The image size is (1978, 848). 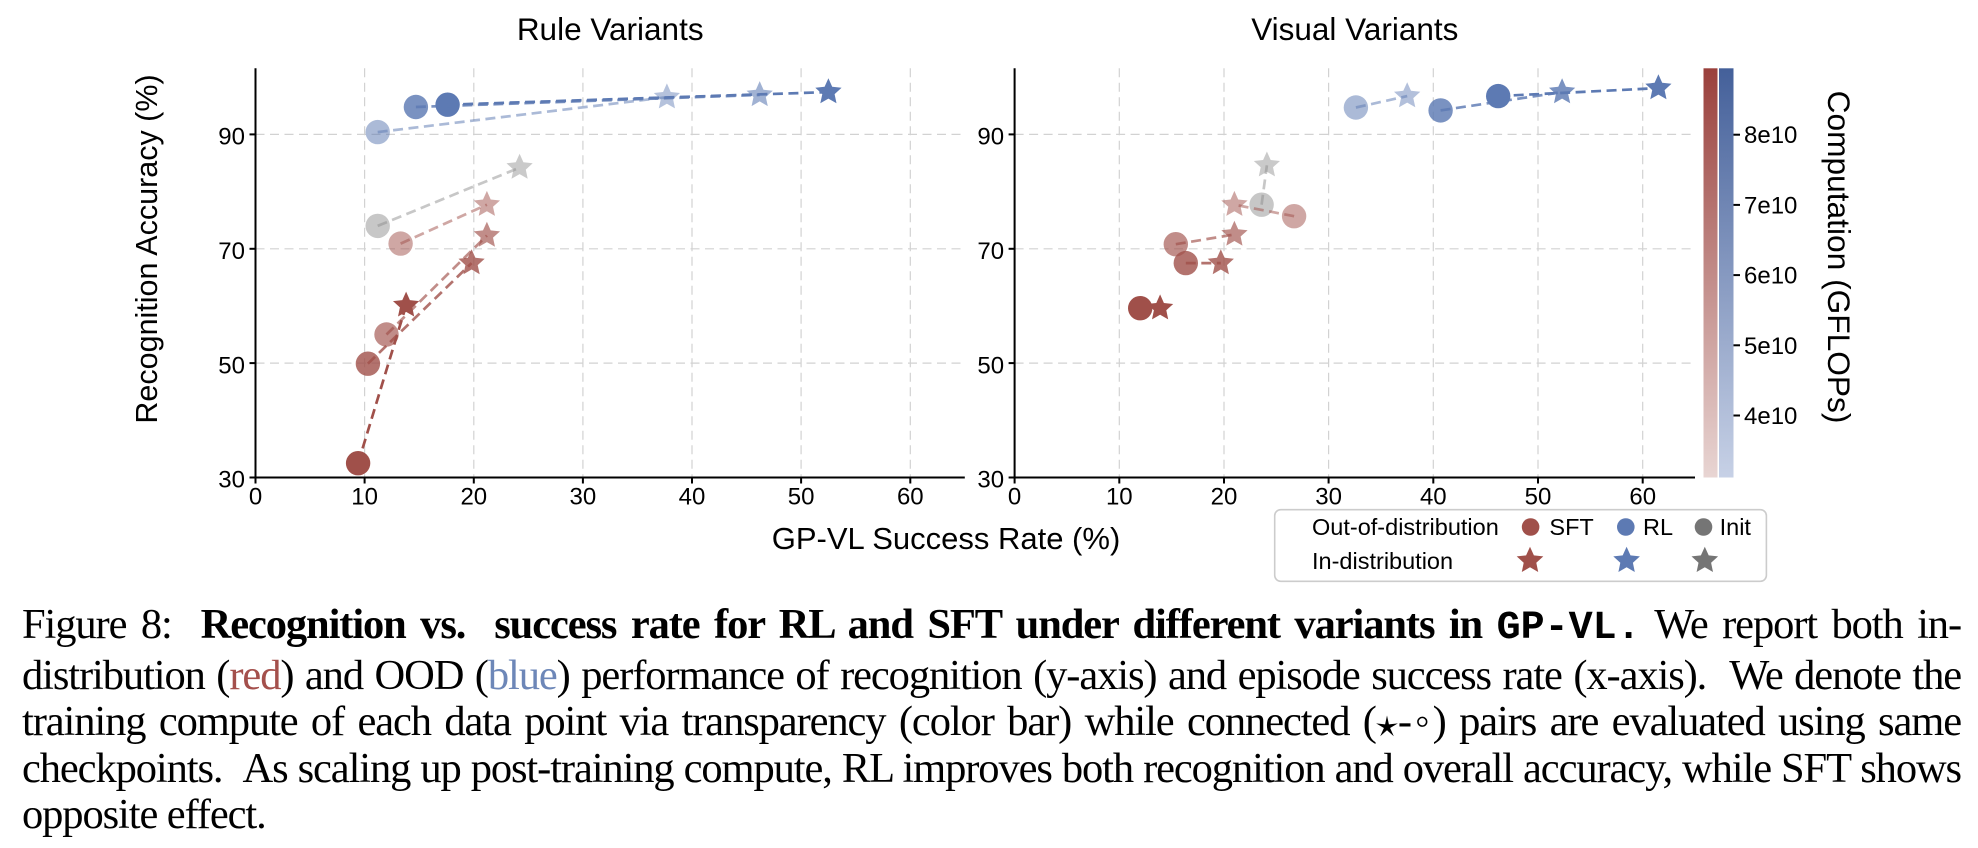 I want to click on svg-text: 6e10, so click(x=1770, y=276).